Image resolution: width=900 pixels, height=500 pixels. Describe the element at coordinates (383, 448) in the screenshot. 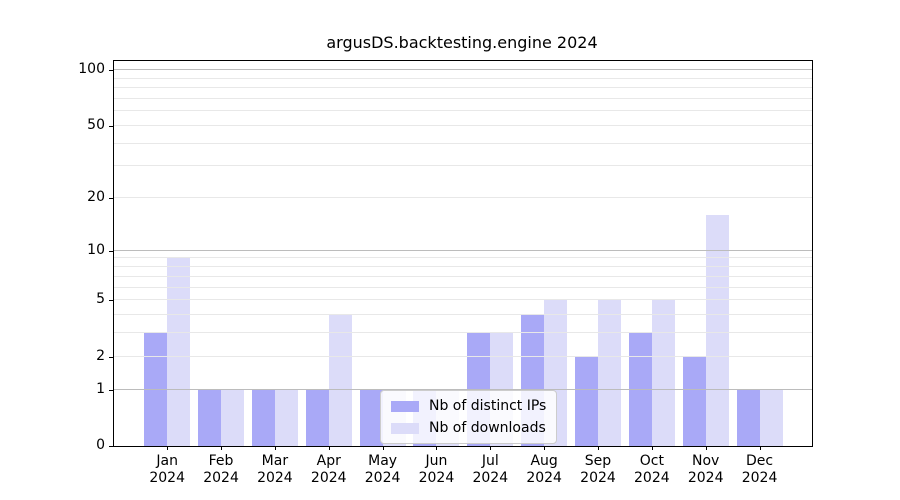

I see `x-tick-mark-may-2024` at that location.